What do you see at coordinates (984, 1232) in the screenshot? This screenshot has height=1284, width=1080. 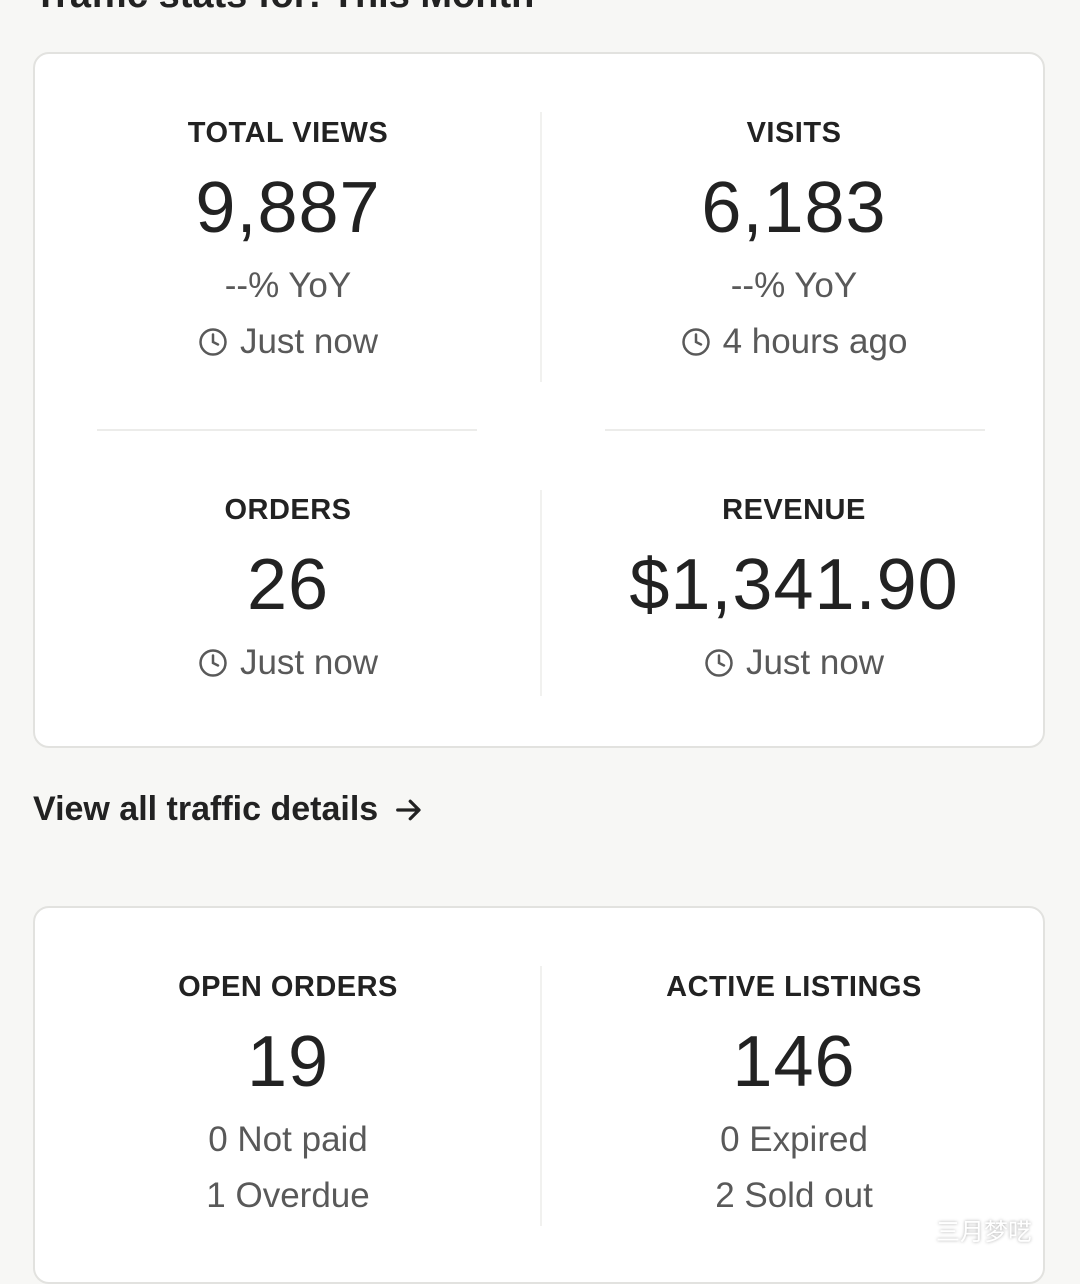 I see `watermark-text: 三月梦呓` at bounding box center [984, 1232].